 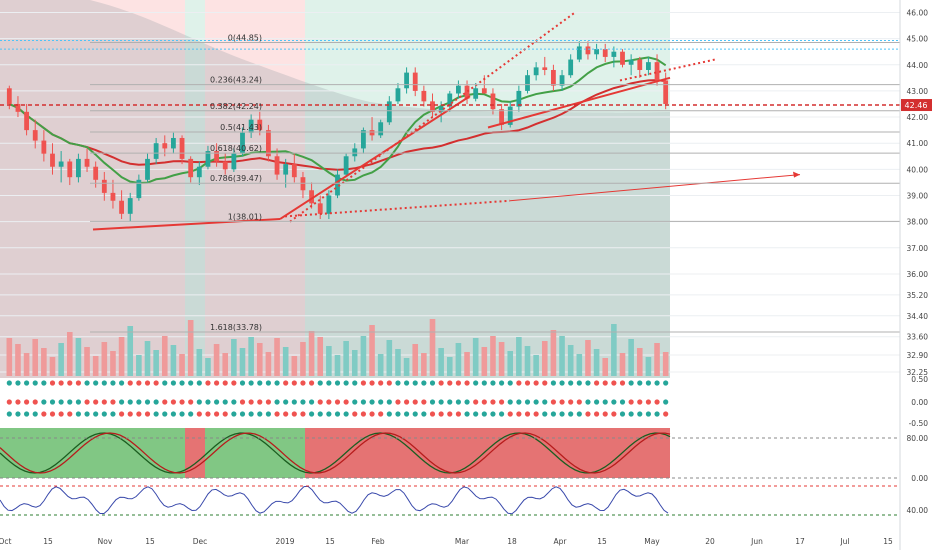 What do you see at coordinates (918, 438) in the screenshot?
I see `stoch-tick-label: 80.00` at bounding box center [918, 438].